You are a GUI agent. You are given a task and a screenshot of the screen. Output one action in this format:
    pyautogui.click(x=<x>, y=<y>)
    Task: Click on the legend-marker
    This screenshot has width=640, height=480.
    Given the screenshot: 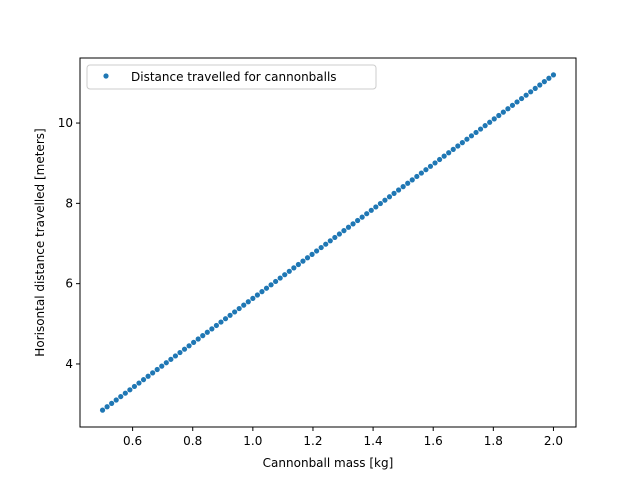 What is the action you would take?
    pyautogui.click(x=106, y=76)
    